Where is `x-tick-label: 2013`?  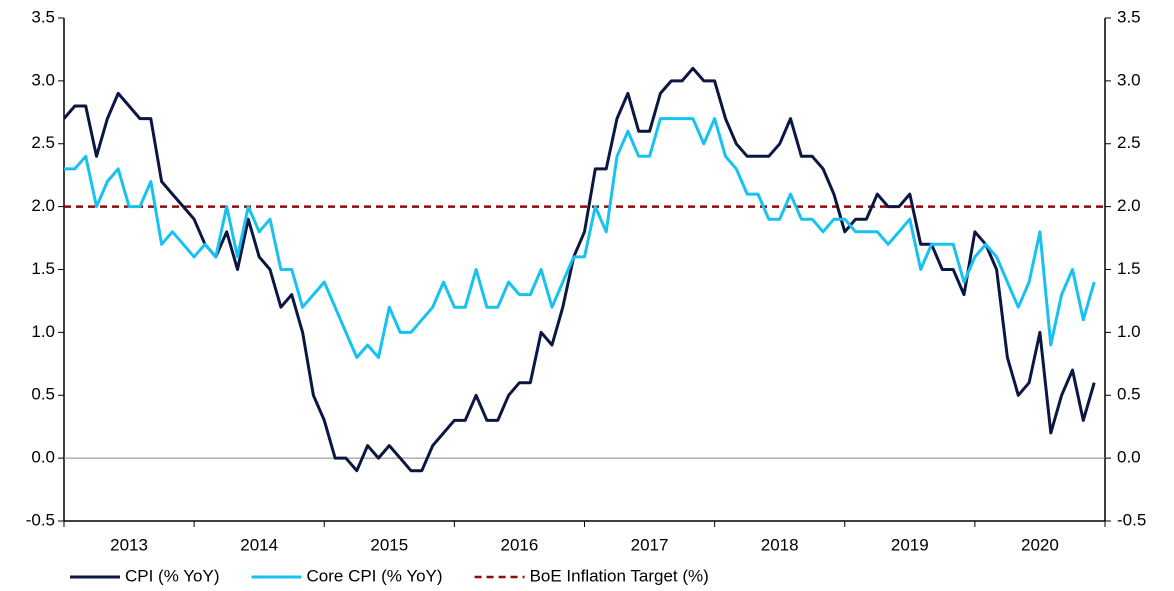 x-tick-label: 2013 is located at coordinates (129, 544).